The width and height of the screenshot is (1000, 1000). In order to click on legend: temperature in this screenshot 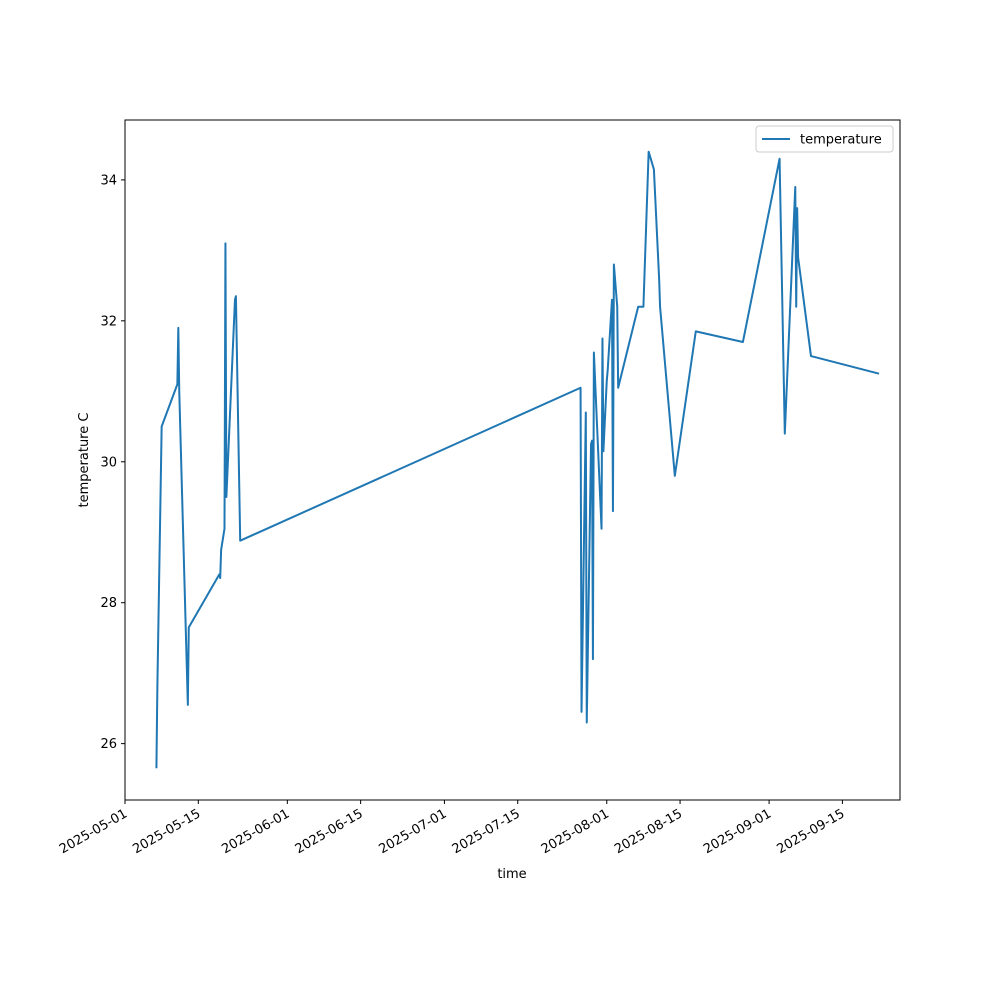, I will do `click(824, 139)`.